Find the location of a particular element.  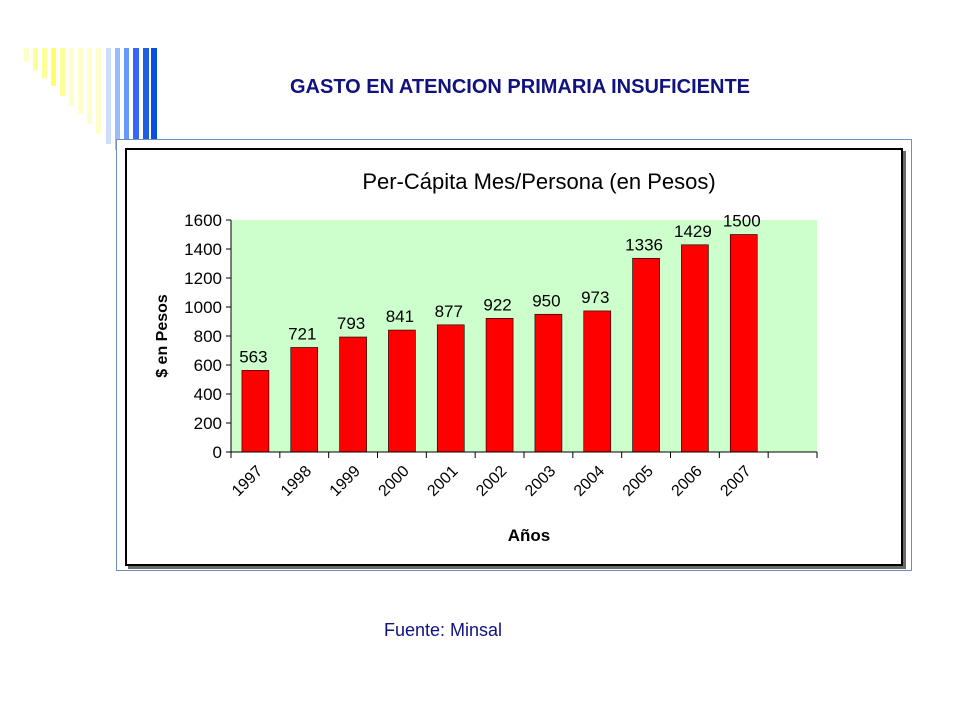

bar-value-label: 973 is located at coordinates (595, 297).